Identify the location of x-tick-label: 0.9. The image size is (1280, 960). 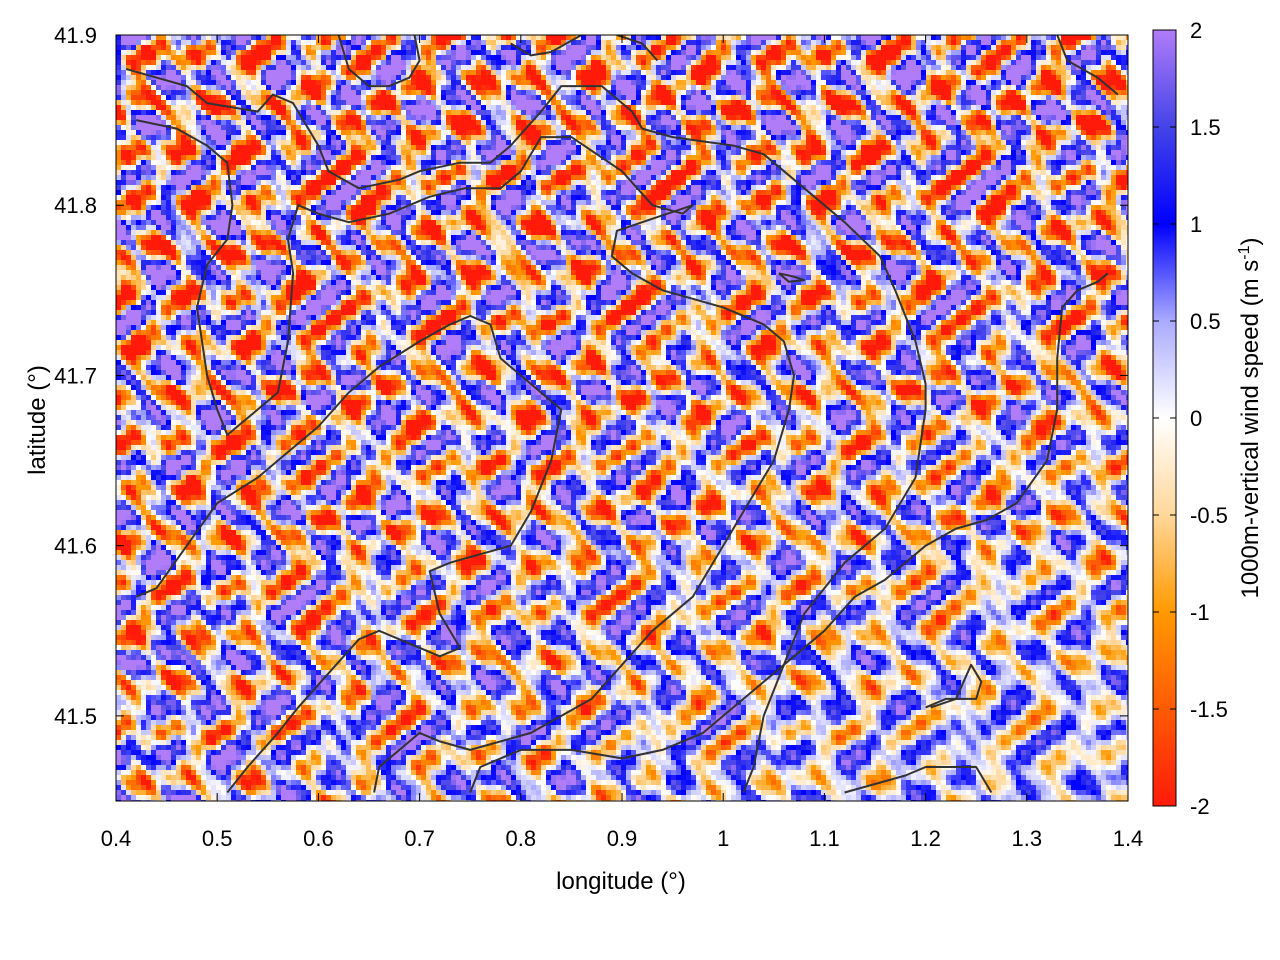
(622, 838).